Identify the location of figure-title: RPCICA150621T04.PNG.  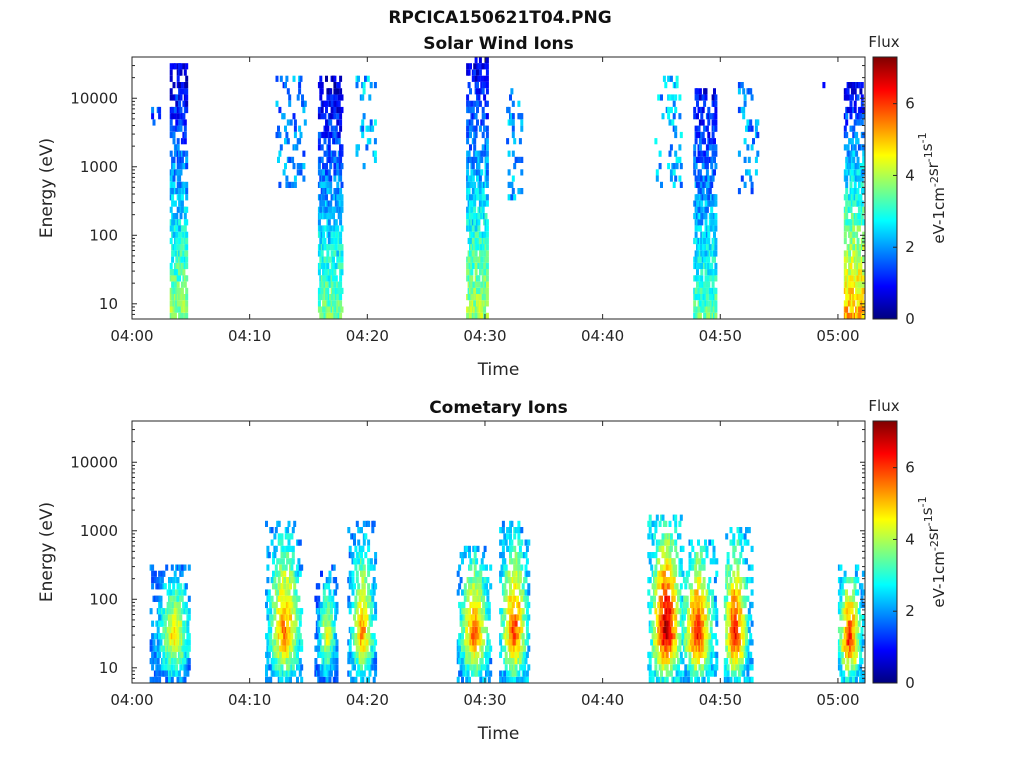
(500, 18).